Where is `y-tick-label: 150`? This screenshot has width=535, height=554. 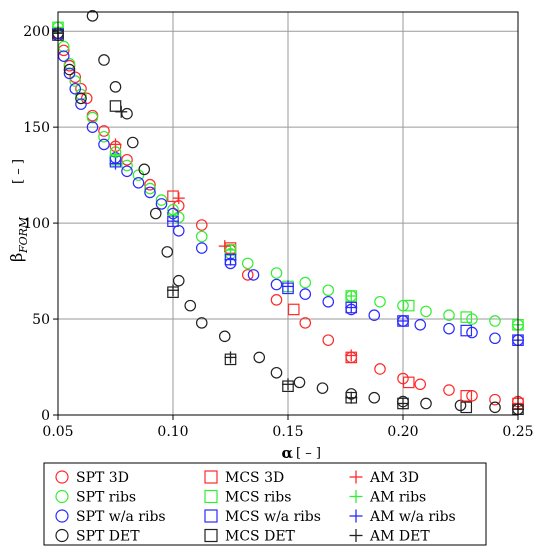 y-tick-label: 150 is located at coordinates (36, 128).